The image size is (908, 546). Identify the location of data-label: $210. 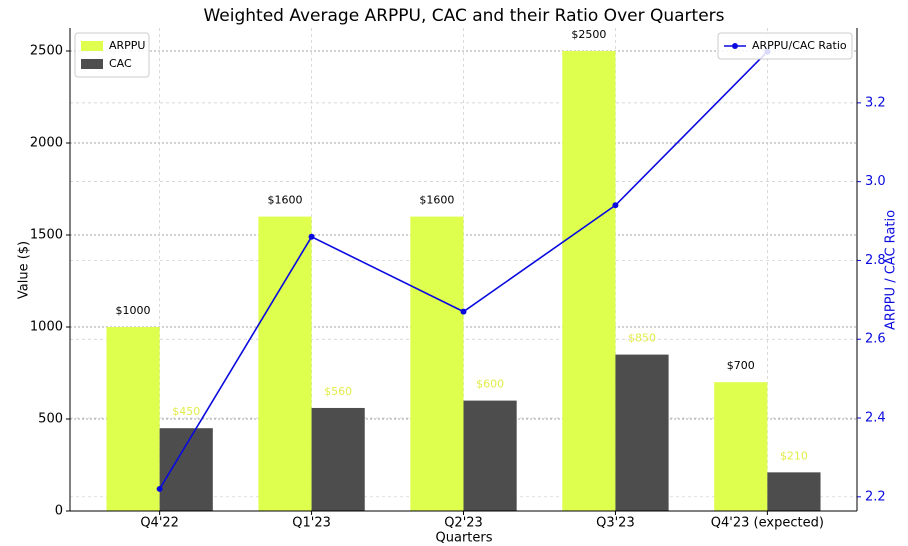
(794, 455).